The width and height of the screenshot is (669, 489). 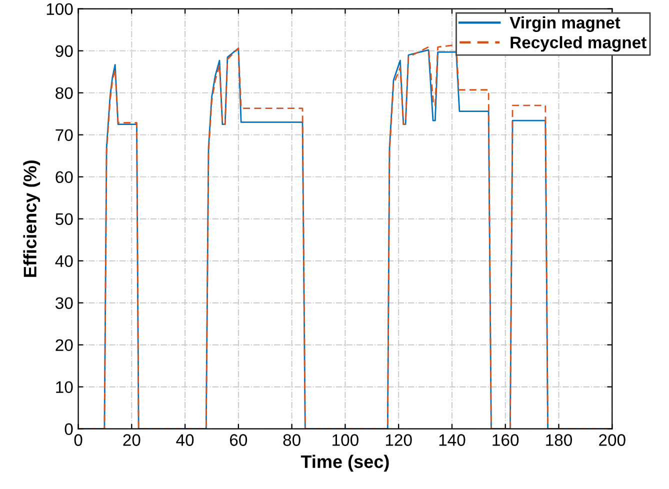 What do you see at coordinates (64, 93) in the screenshot?
I see `y-tick-label: 80` at bounding box center [64, 93].